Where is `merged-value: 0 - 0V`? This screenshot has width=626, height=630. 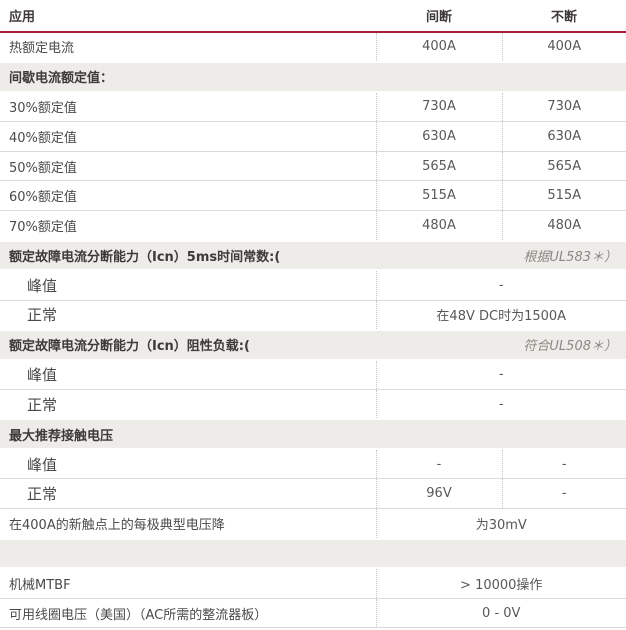
merged-value: 0 - 0V is located at coordinates (500, 613).